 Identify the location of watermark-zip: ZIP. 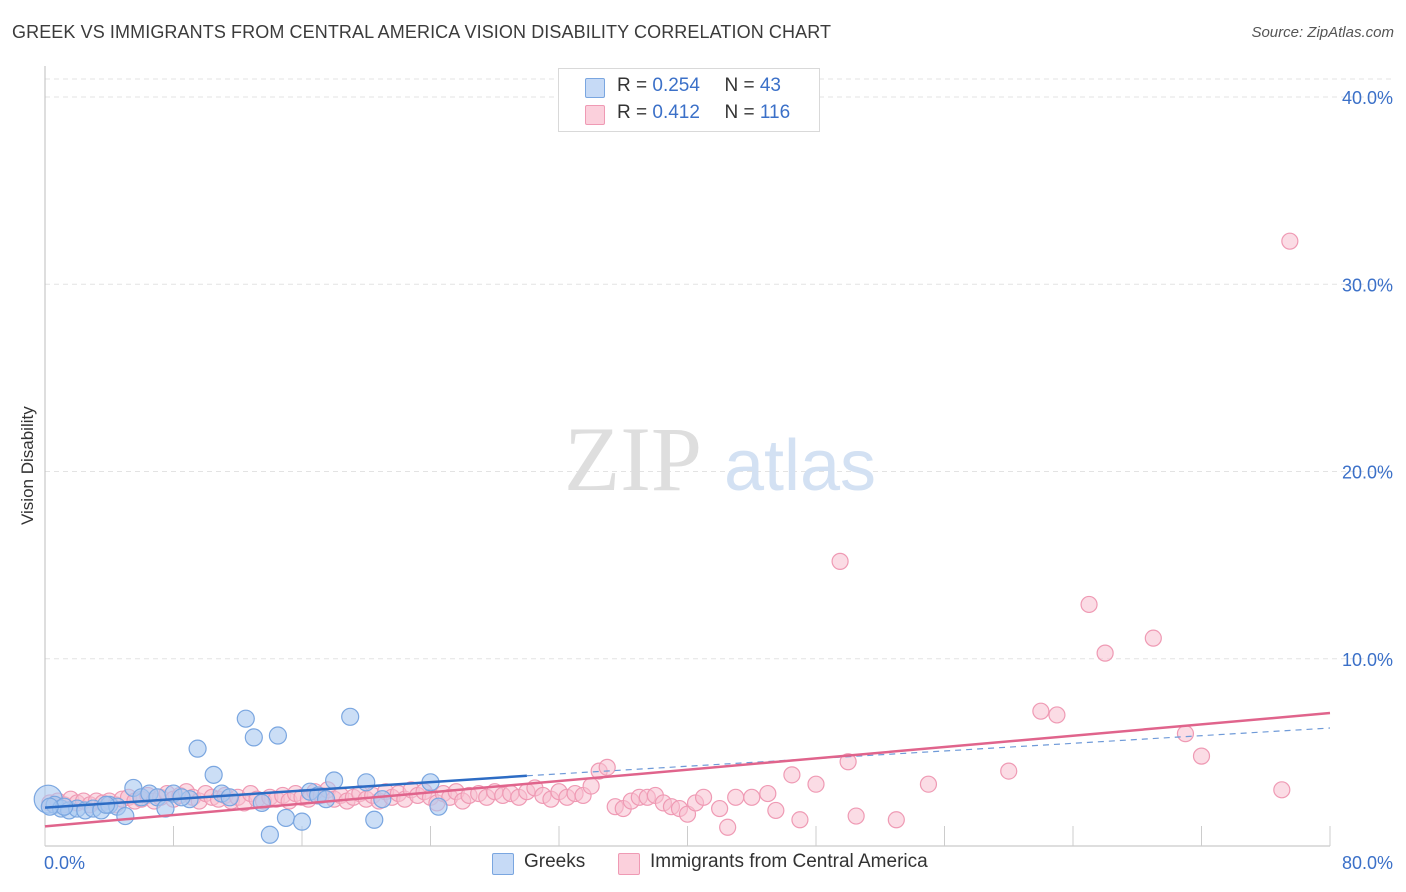
(633, 459).